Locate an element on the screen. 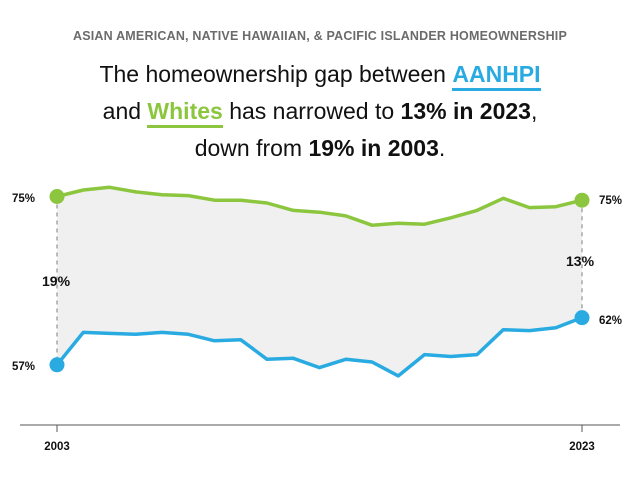 This screenshot has width=640, height=480. headline-whites: Whites is located at coordinates (185, 113).